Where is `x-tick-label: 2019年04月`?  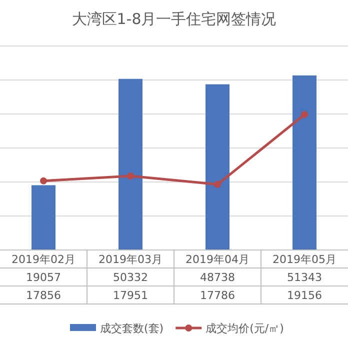
x-tick-label: 2019年04月 is located at coordinates (218, 259).